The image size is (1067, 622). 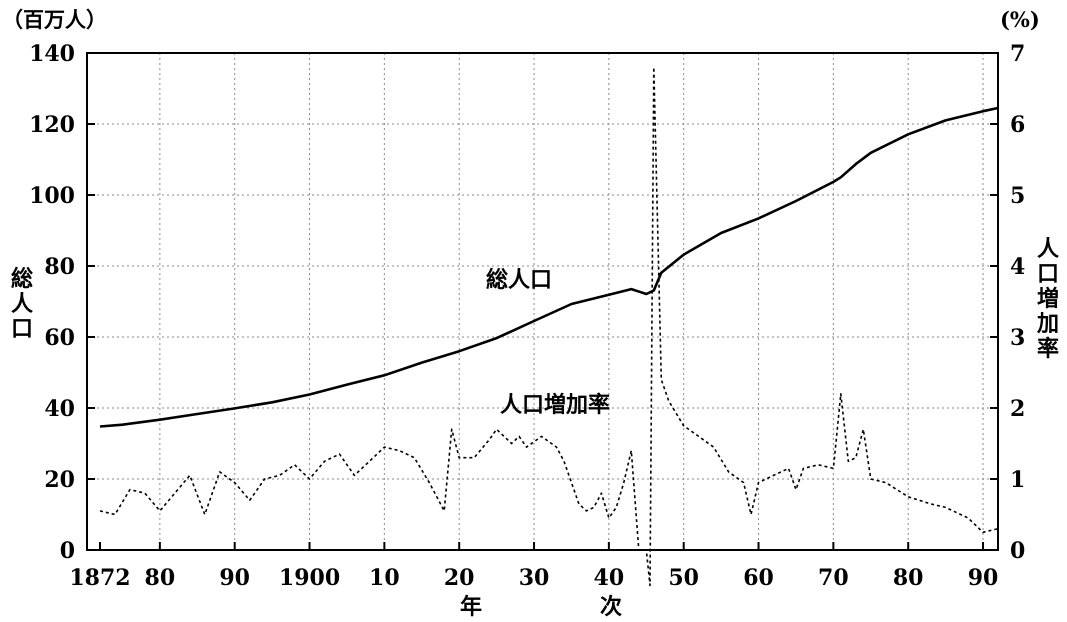 I want to click on y-right-tick-label: 3, so click(x=1017, y=338).